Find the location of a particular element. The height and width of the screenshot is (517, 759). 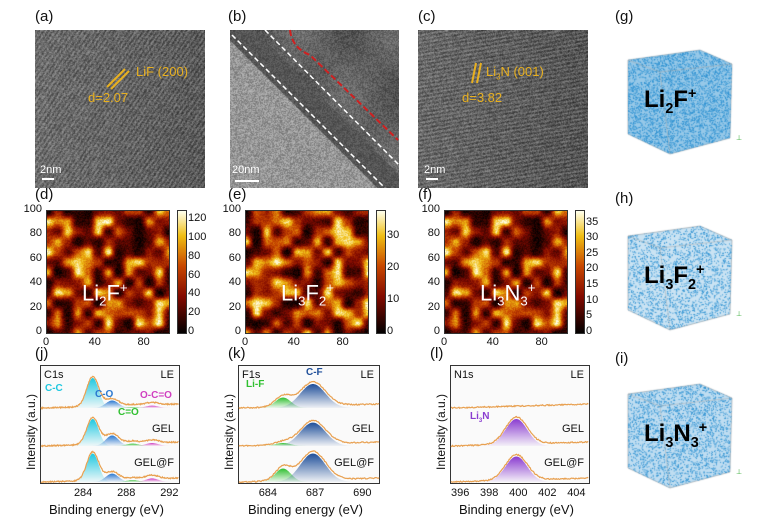

x-tick-label: 400 is located at coordinates (518, 493).